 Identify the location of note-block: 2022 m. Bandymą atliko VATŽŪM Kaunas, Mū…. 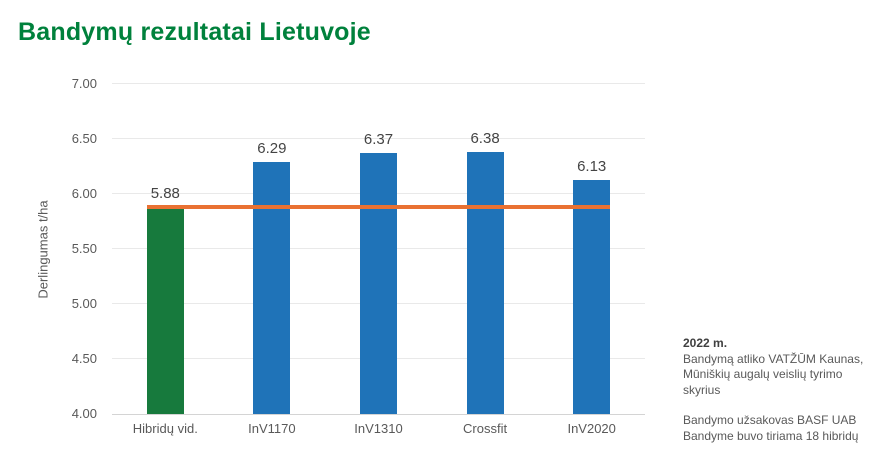
(780, 390).